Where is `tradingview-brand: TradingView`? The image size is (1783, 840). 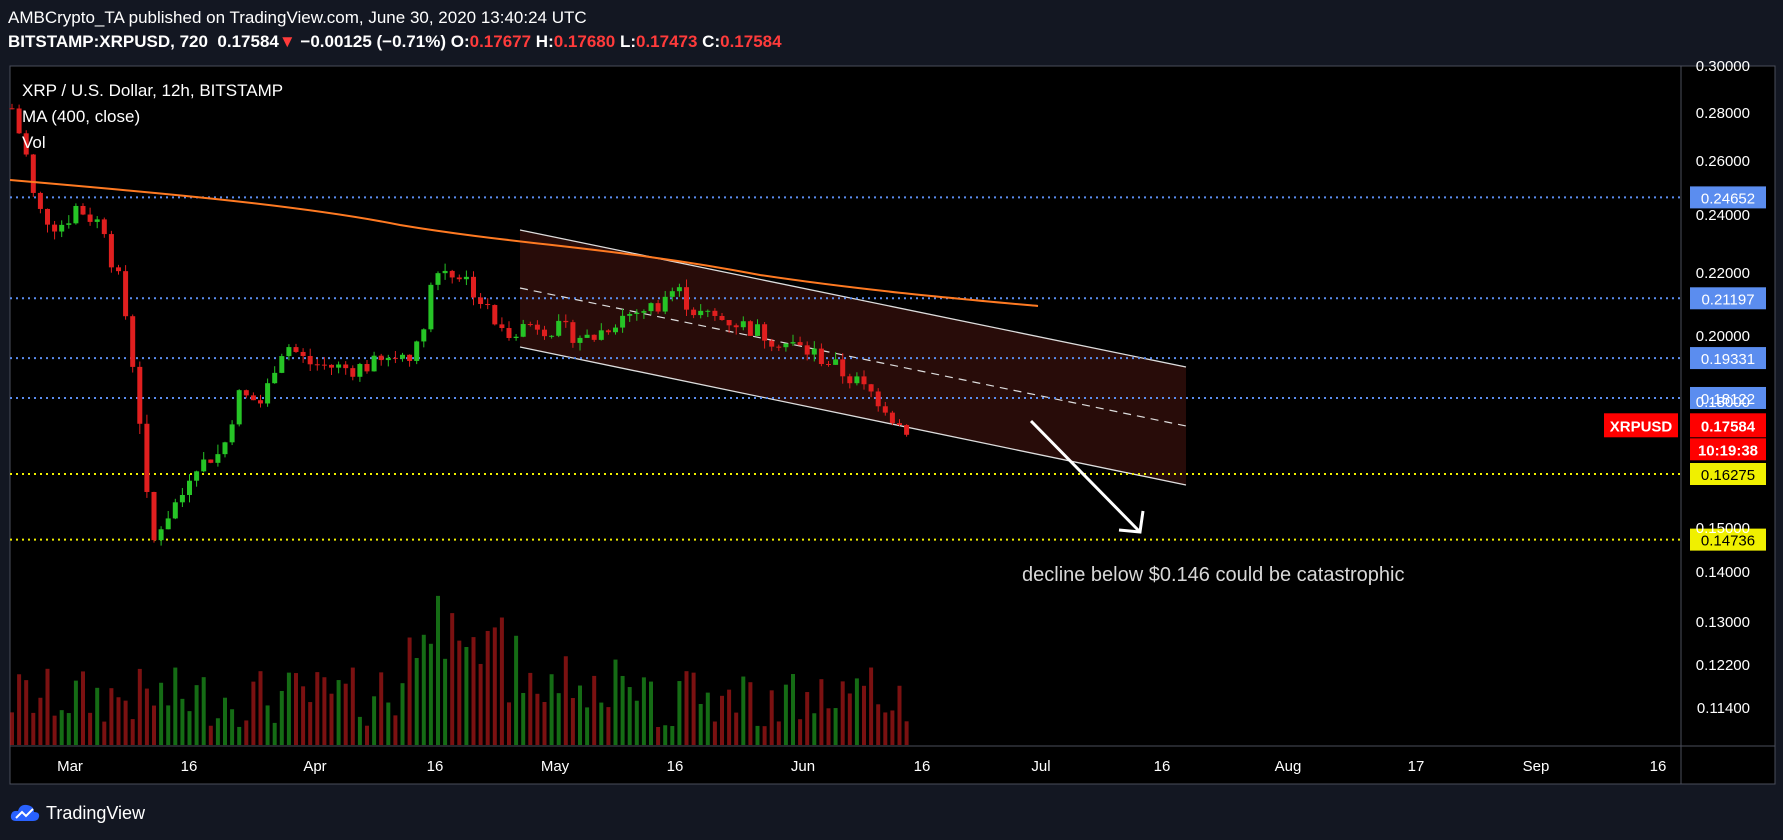
tradingview-brand: TradingView is located at coordinates (77, 813).